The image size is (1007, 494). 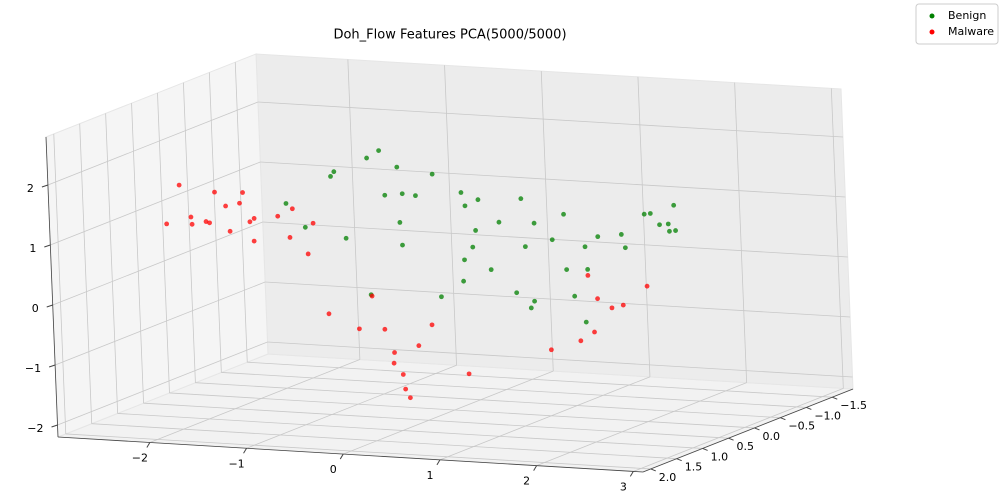 What do you see at coordinates (932, 16) in the screenshot?
I see `legend-marker` at bounding box center [932, 16].